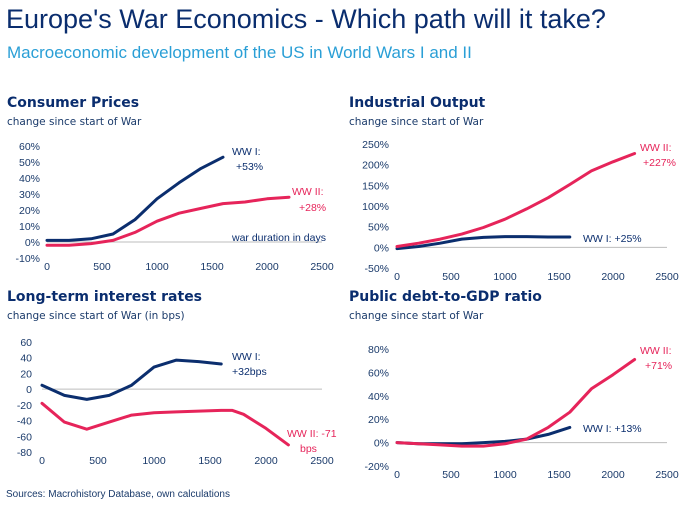 The height and width of the screenshot is (505, 699). What do you see at coordinates (249, 372) in the screenshot?
I see `annotation-label: +32bps` at bounding box center [249, 372].